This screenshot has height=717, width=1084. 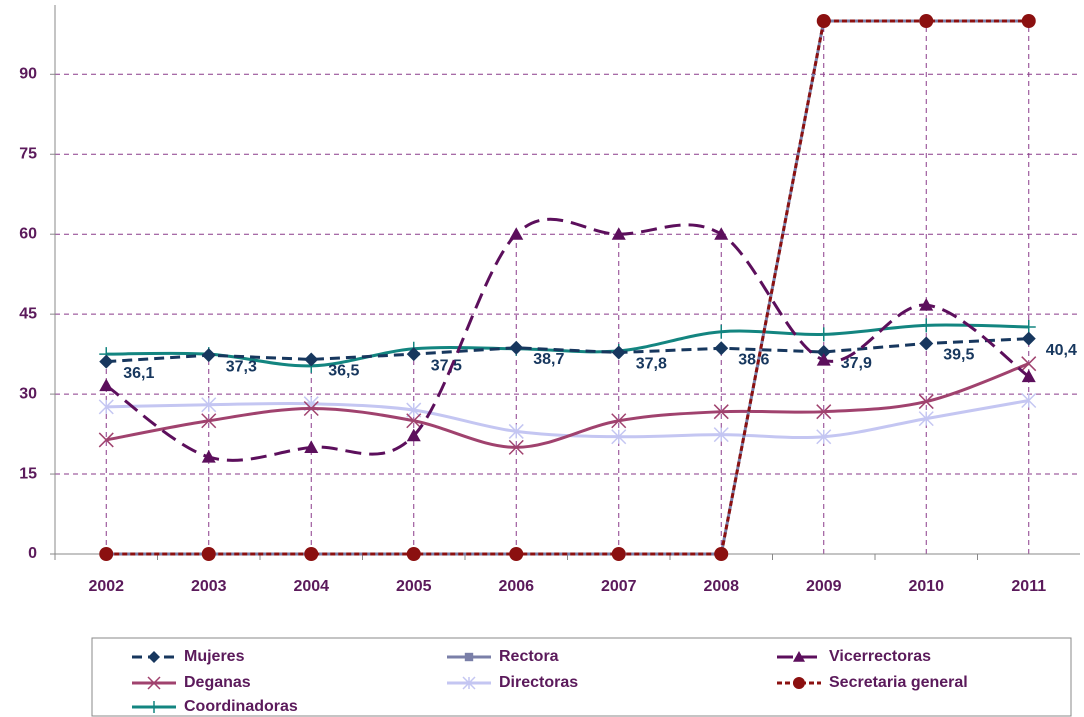 What do you see at coordinates (1061, 350) in the screenshot?
I see `data-label: 40,4` at bounding box center [1061, 350].